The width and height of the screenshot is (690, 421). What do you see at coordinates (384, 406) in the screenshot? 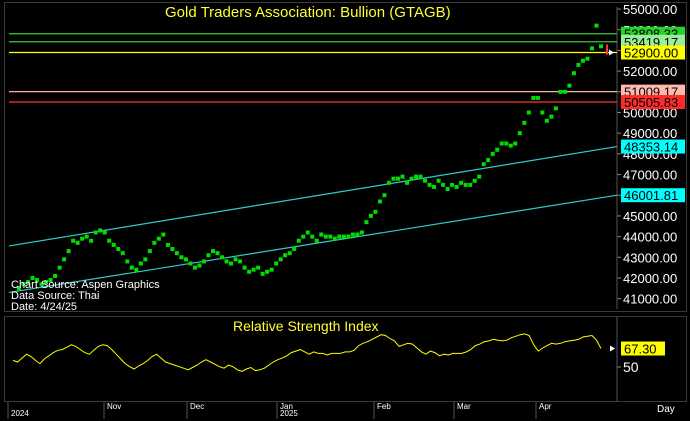
I see `x-tick-label: Feb` at bounding box center [384, 406].